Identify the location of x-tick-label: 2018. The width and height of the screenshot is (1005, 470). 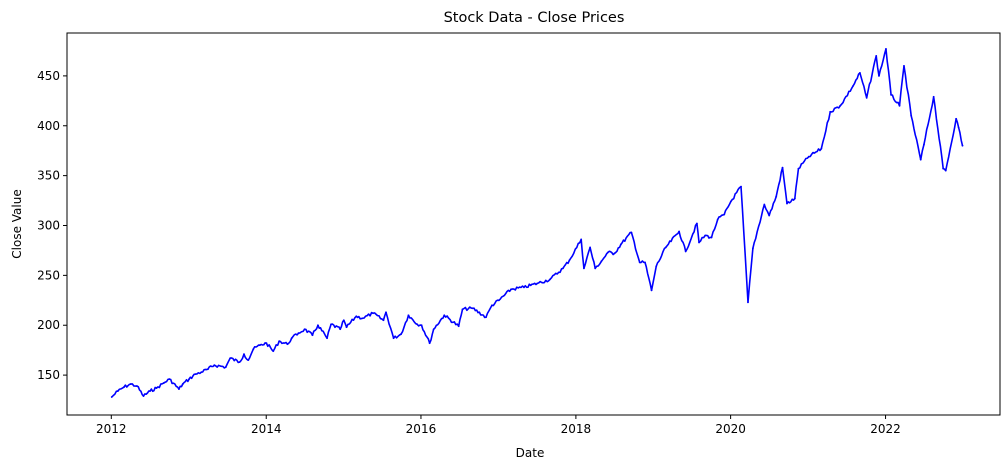
(576, 429).